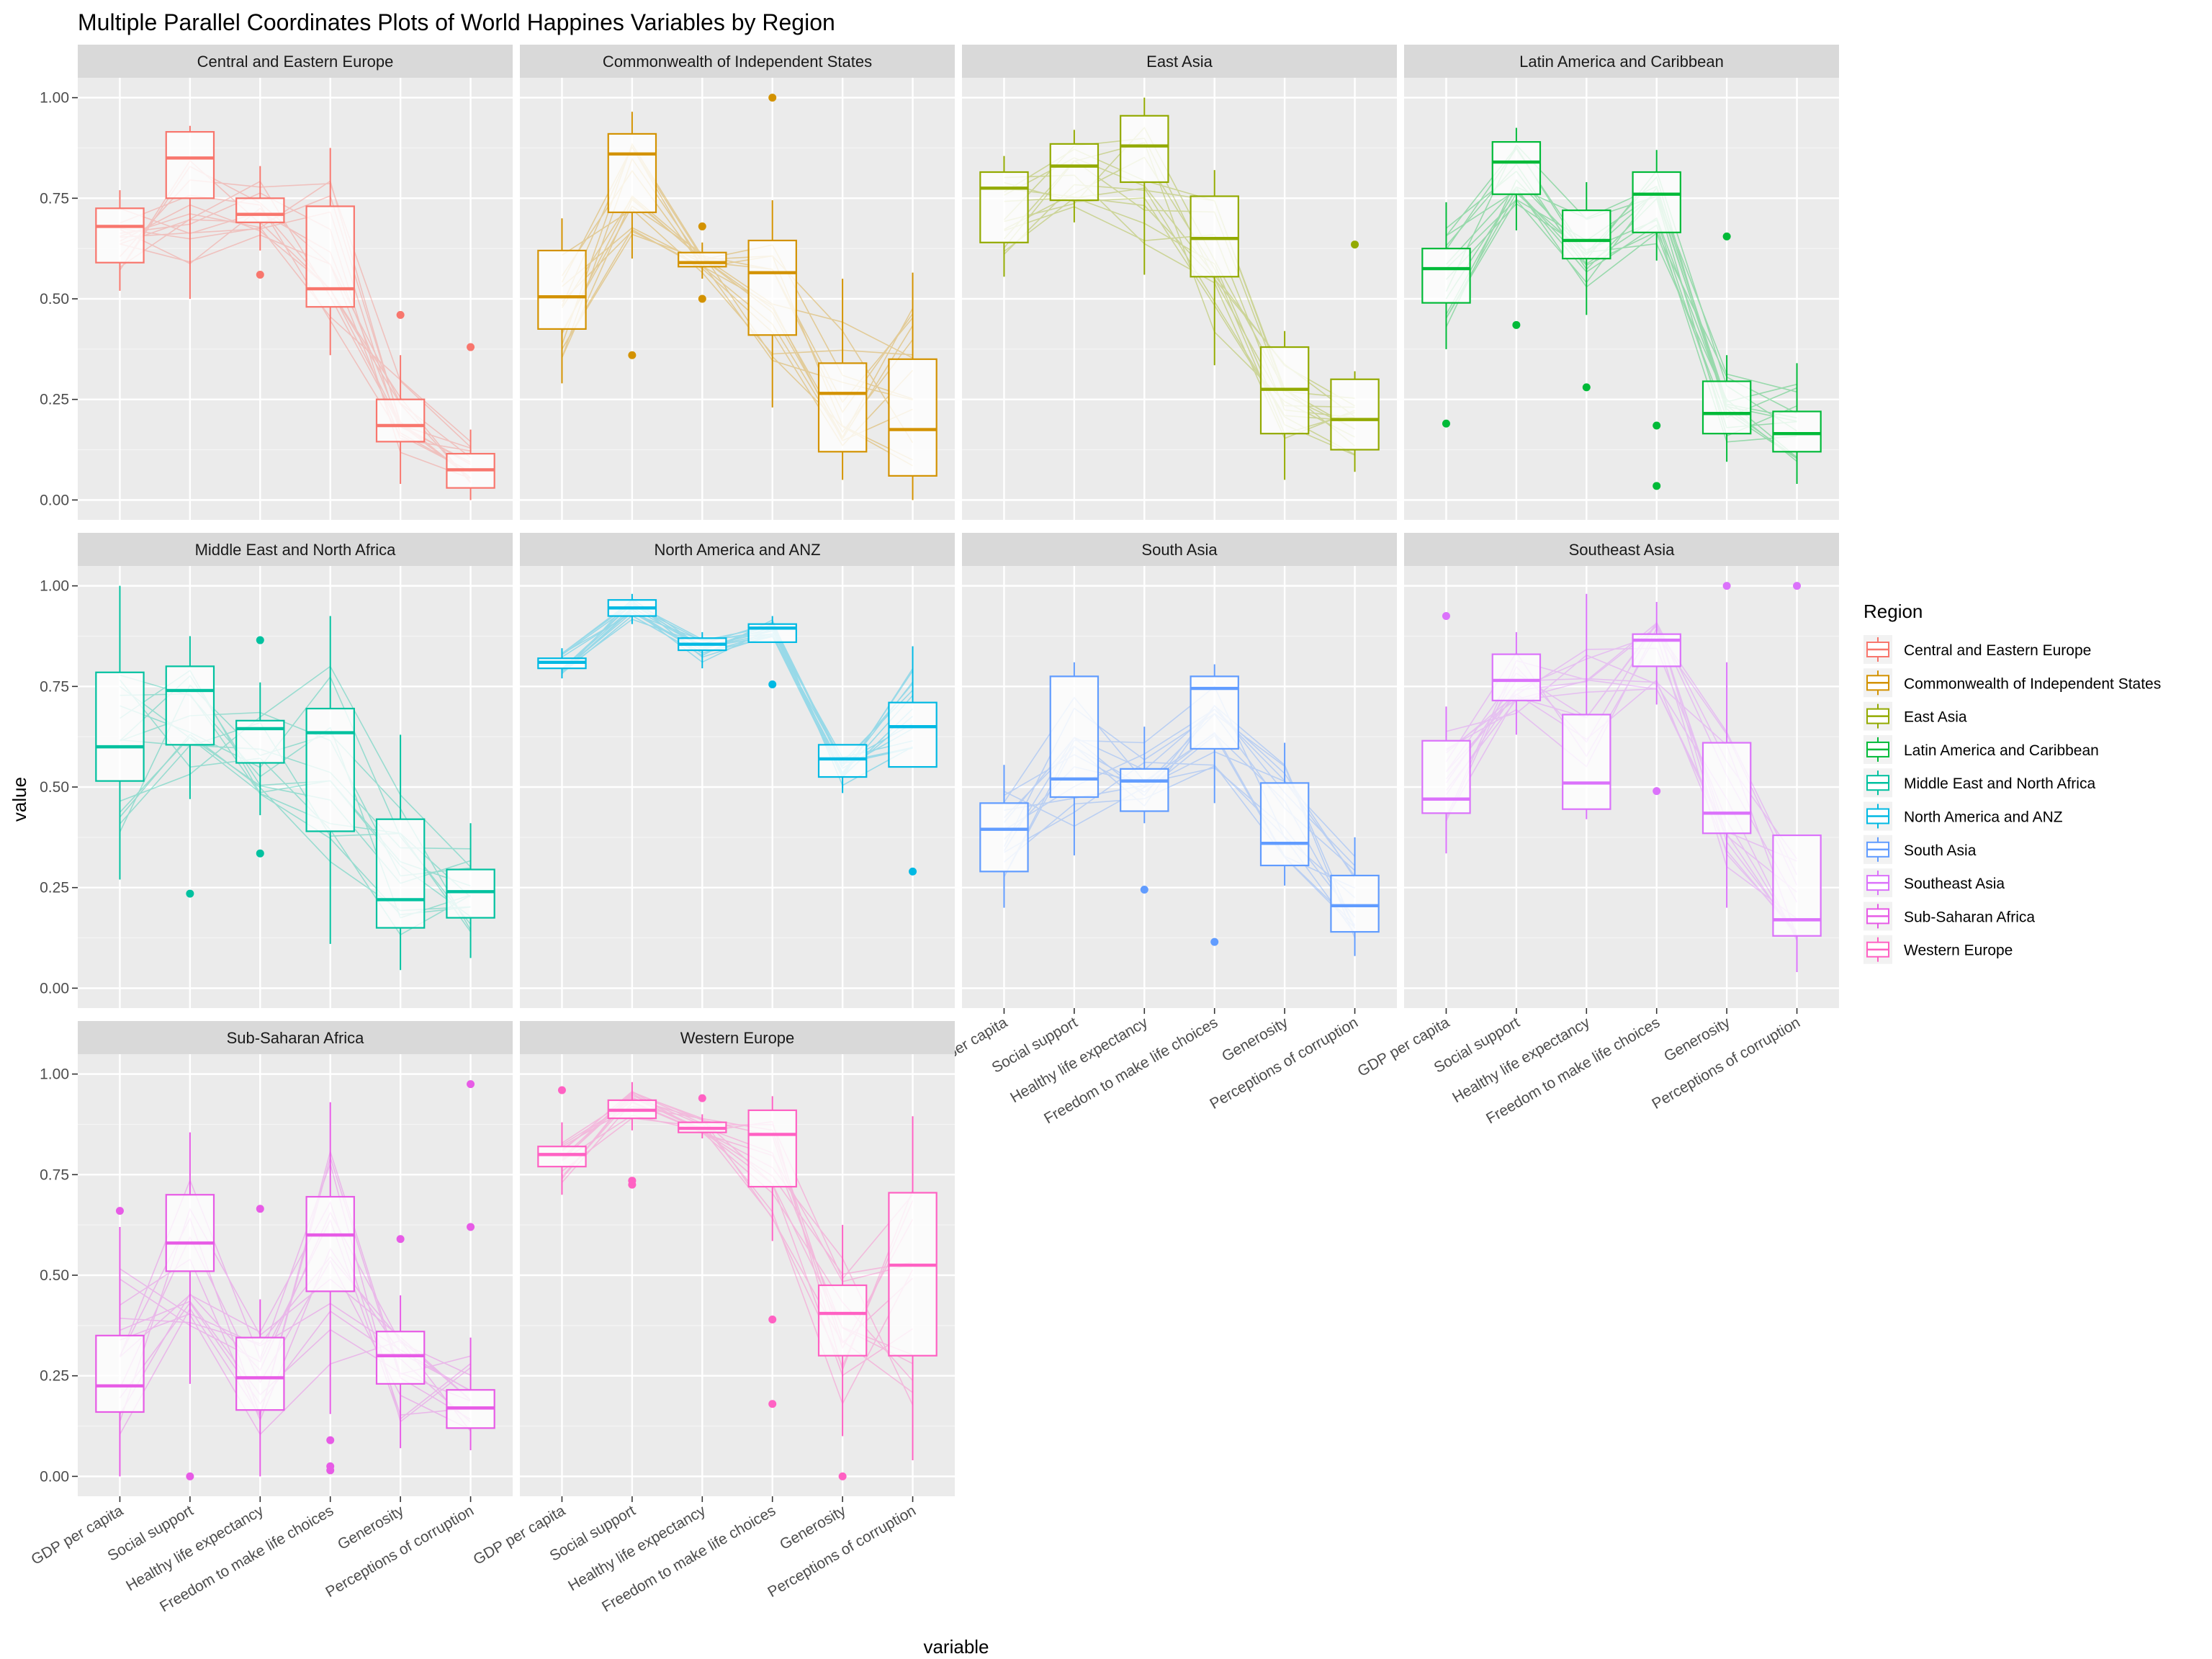  I want to click on facet-panel: East Asia, so click(1180, 283).